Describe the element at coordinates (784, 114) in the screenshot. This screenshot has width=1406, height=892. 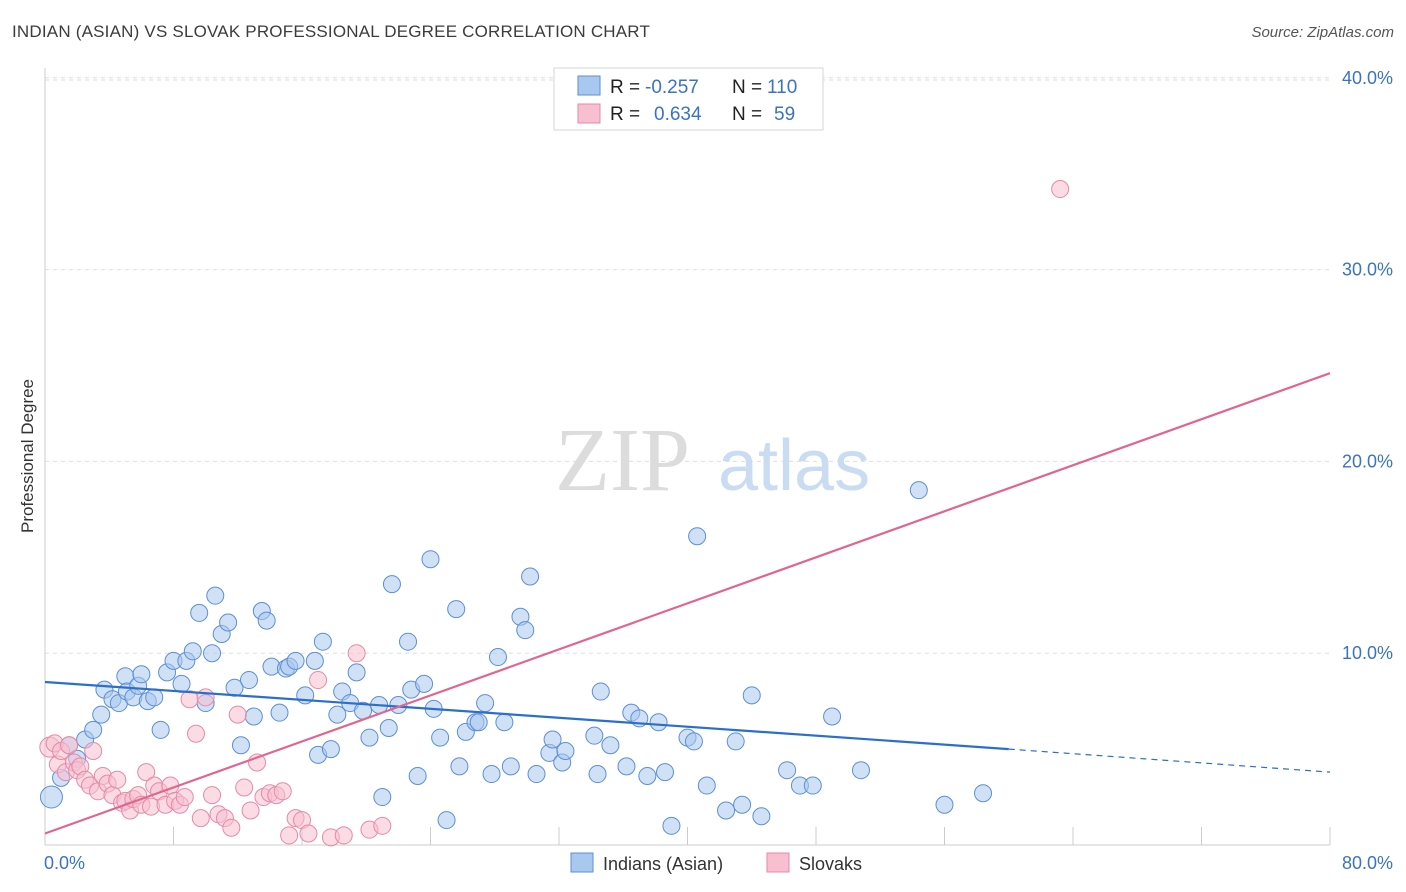
I see `legend-n-value-slovaks: 59` at that location.